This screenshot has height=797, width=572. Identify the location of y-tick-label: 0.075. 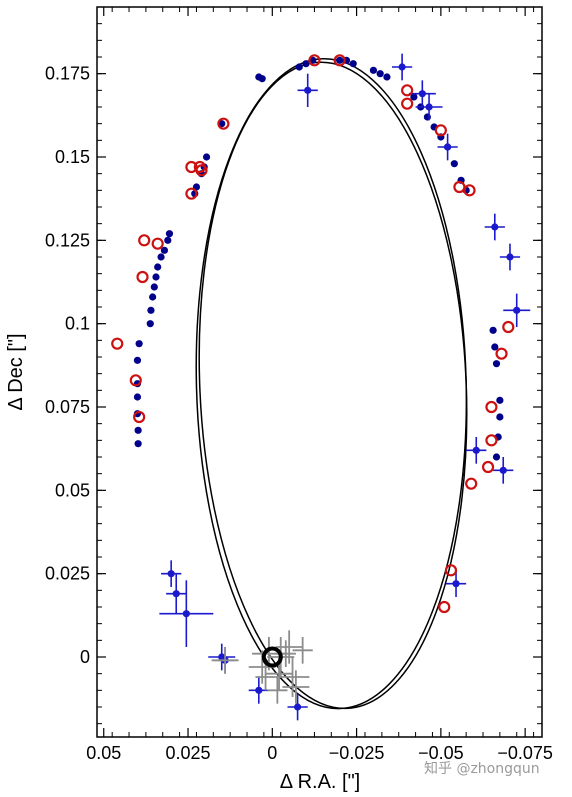
(67, 407).